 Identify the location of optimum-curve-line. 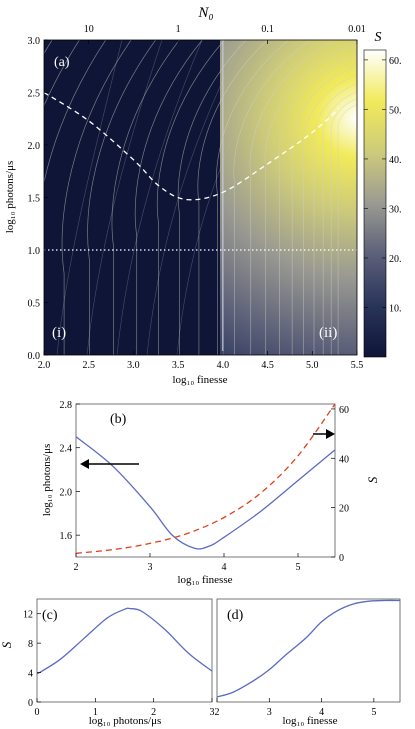
(192, 146).